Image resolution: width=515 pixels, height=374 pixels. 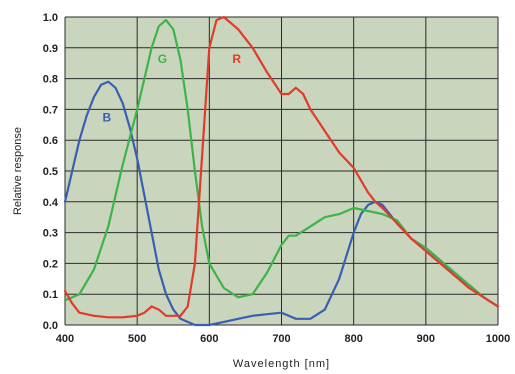 I want to click on y-tick-labels: 0.0 0.1 0.2 0.3 0.4 0.5 0.6 0.7 0.8 0.9 1.0, so click(x=51, y=172).